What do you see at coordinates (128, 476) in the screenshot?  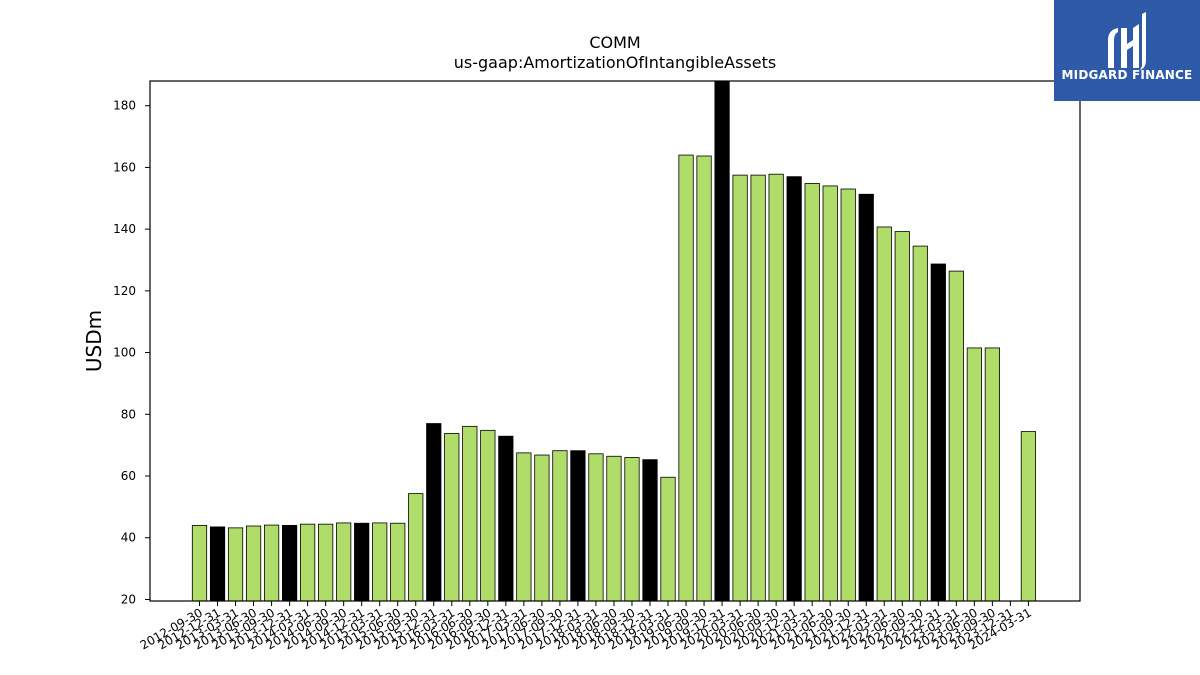 I see `y-tick-label: 60` at bounding box center [128, 476].